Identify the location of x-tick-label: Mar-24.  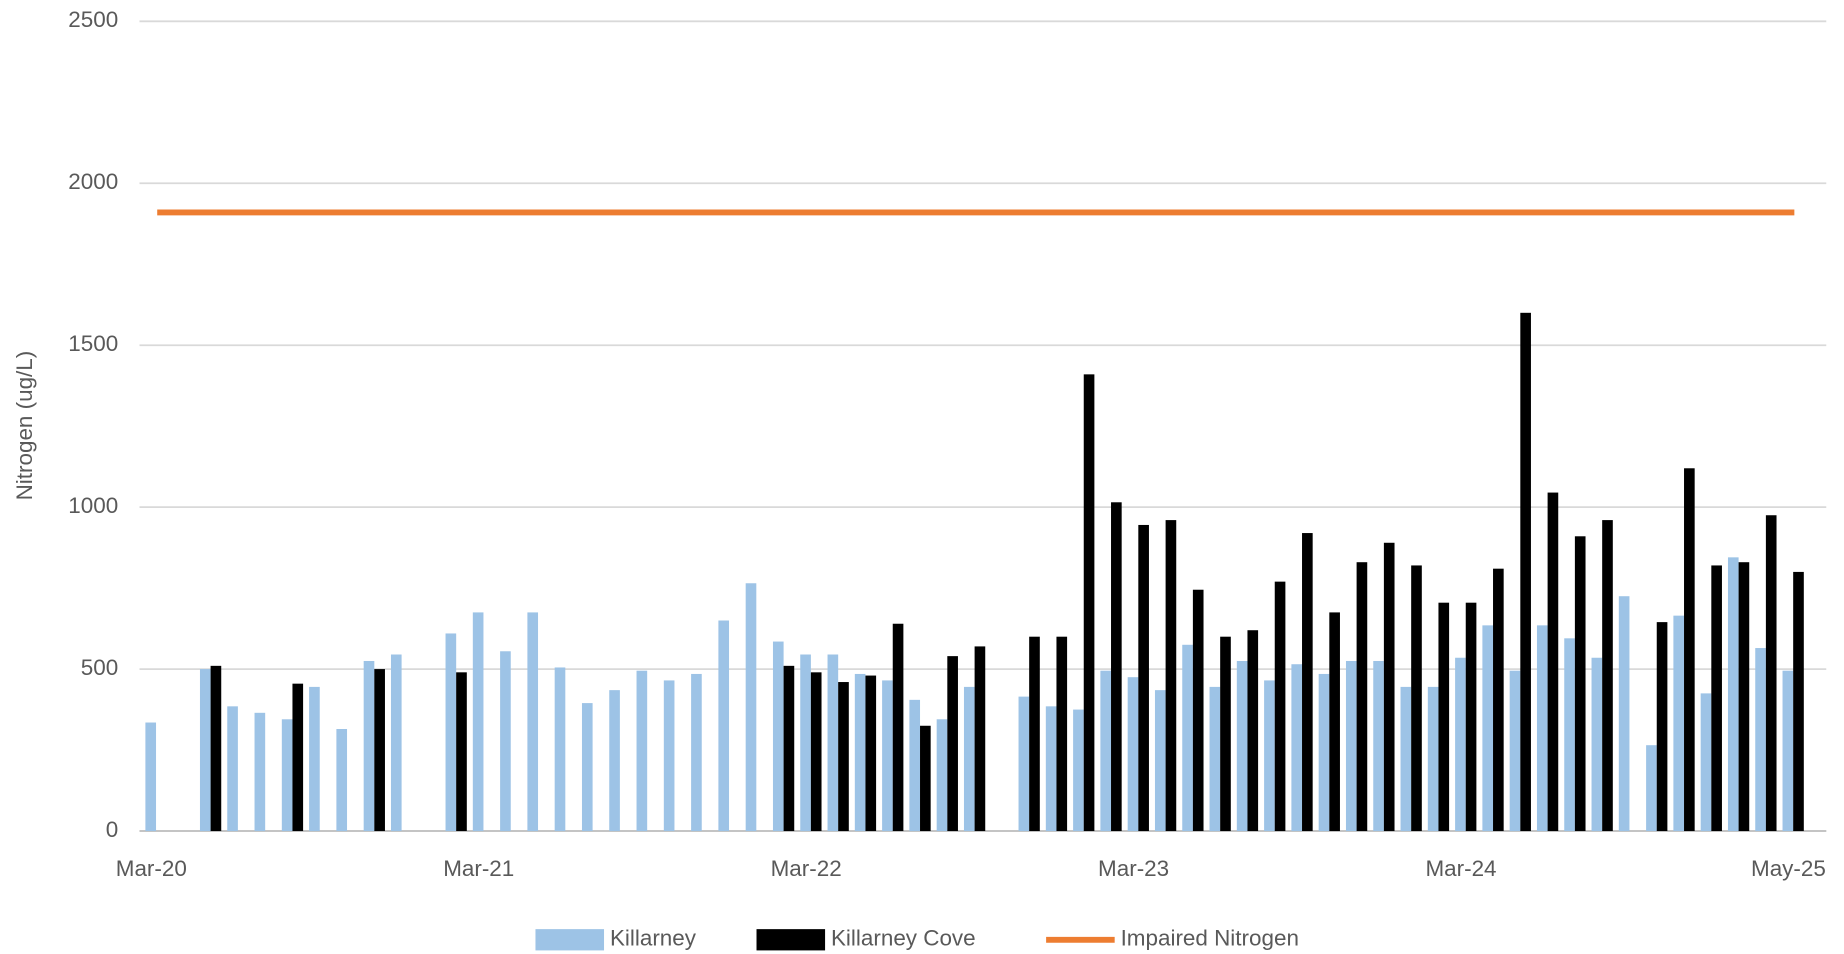
(1460, 868).